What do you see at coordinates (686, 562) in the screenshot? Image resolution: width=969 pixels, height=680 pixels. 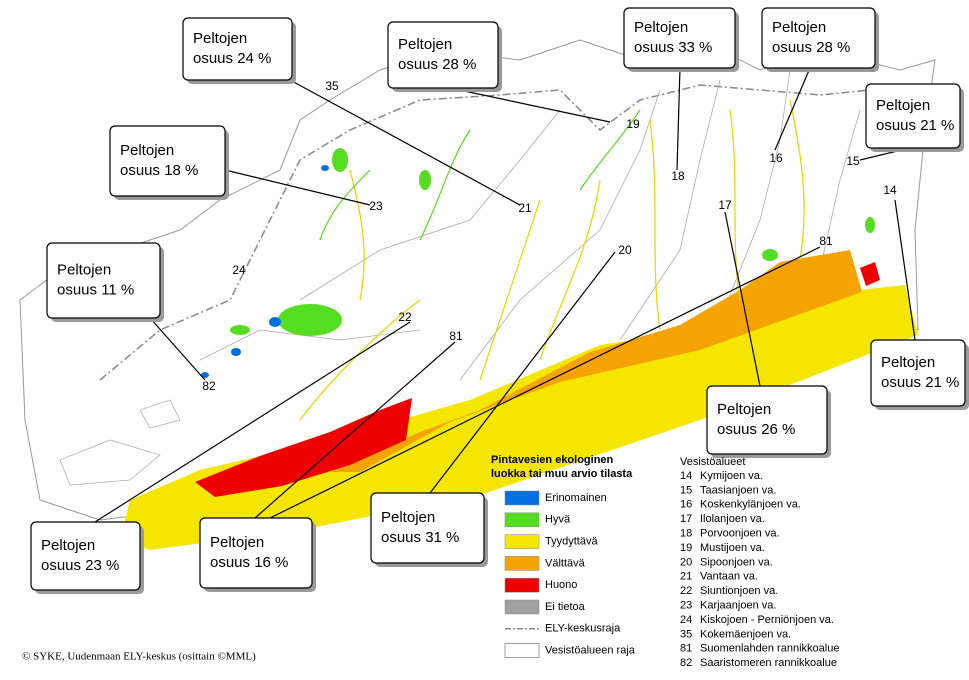 I see `watershed-code: 20` at bounding box center [686, 562].